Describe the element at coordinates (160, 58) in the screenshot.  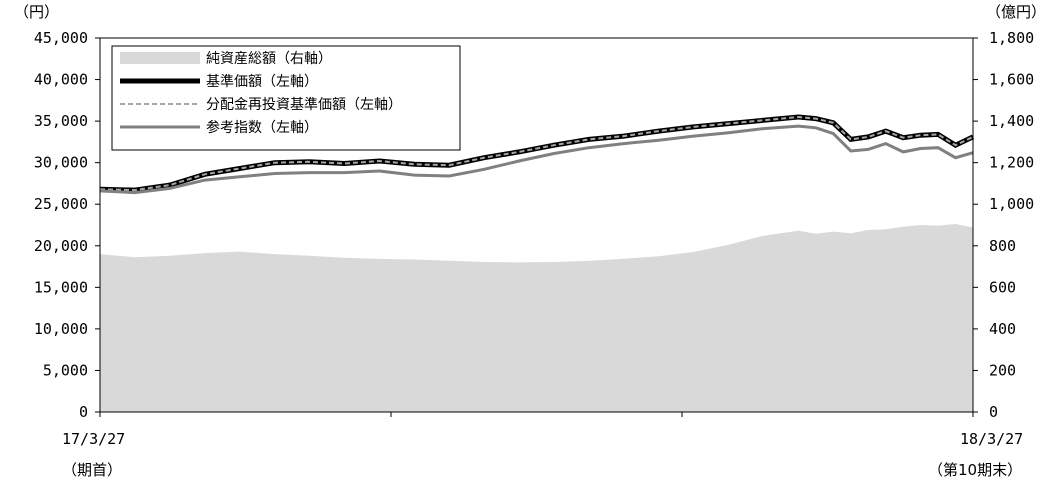
I see `legend-swatch-net-assets` at that location.